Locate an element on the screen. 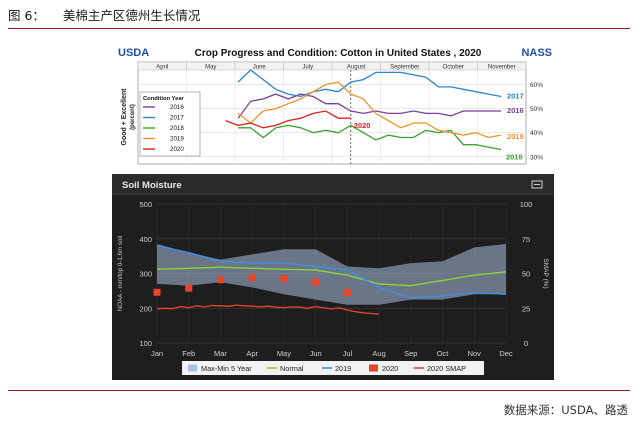  legend-swatch-max-min-5-year is located at coordinates (192, 368).